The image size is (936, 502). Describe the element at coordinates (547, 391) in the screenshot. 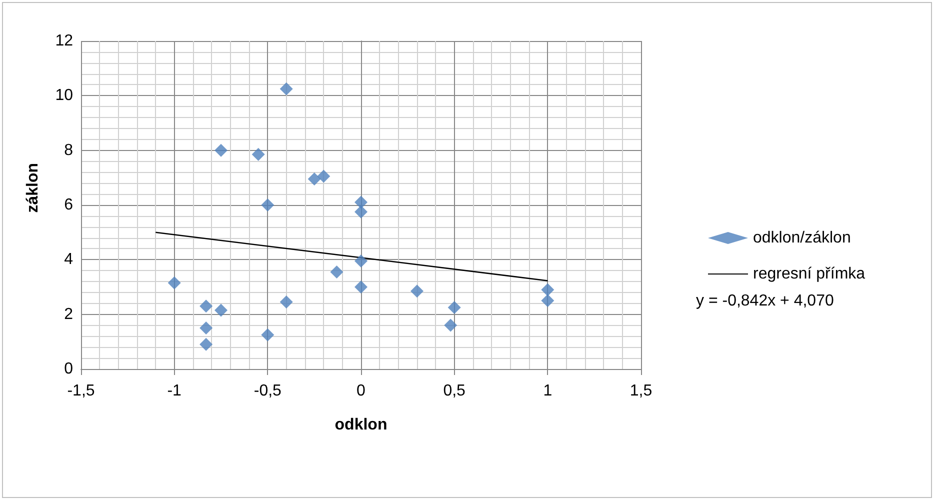

I see `x-tick-label: 1` at that location.